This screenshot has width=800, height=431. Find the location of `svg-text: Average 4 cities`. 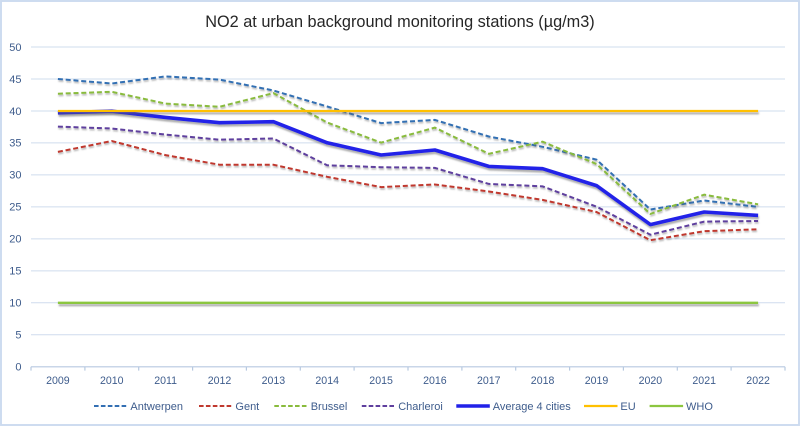

svg-text: Average 4 cities is located at coordinates (532, 407).